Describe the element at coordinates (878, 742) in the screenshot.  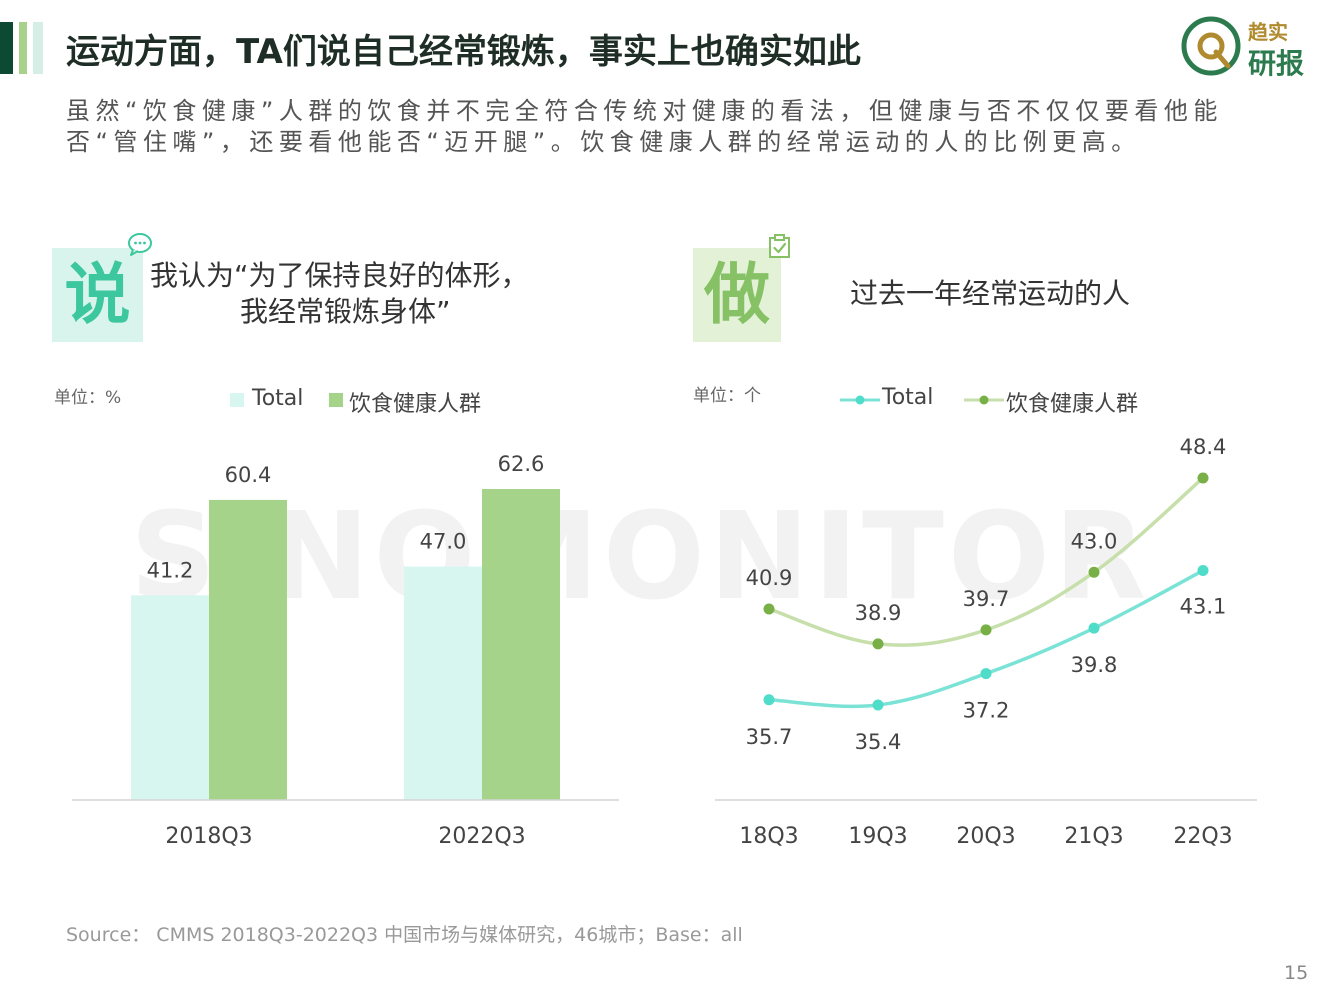
I see `point-label-total-19Q3: 35.4` at that location.